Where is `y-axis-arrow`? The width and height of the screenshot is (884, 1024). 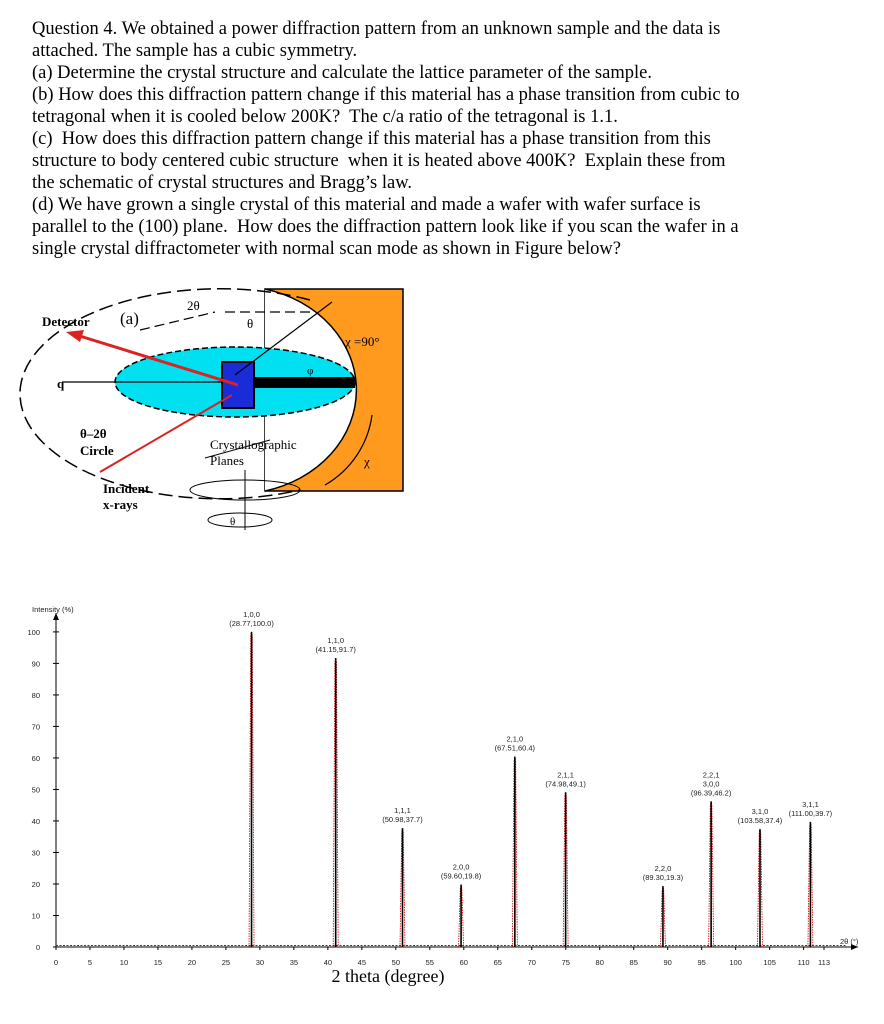 y-axis-arrow is located at coordinates (56, 616).